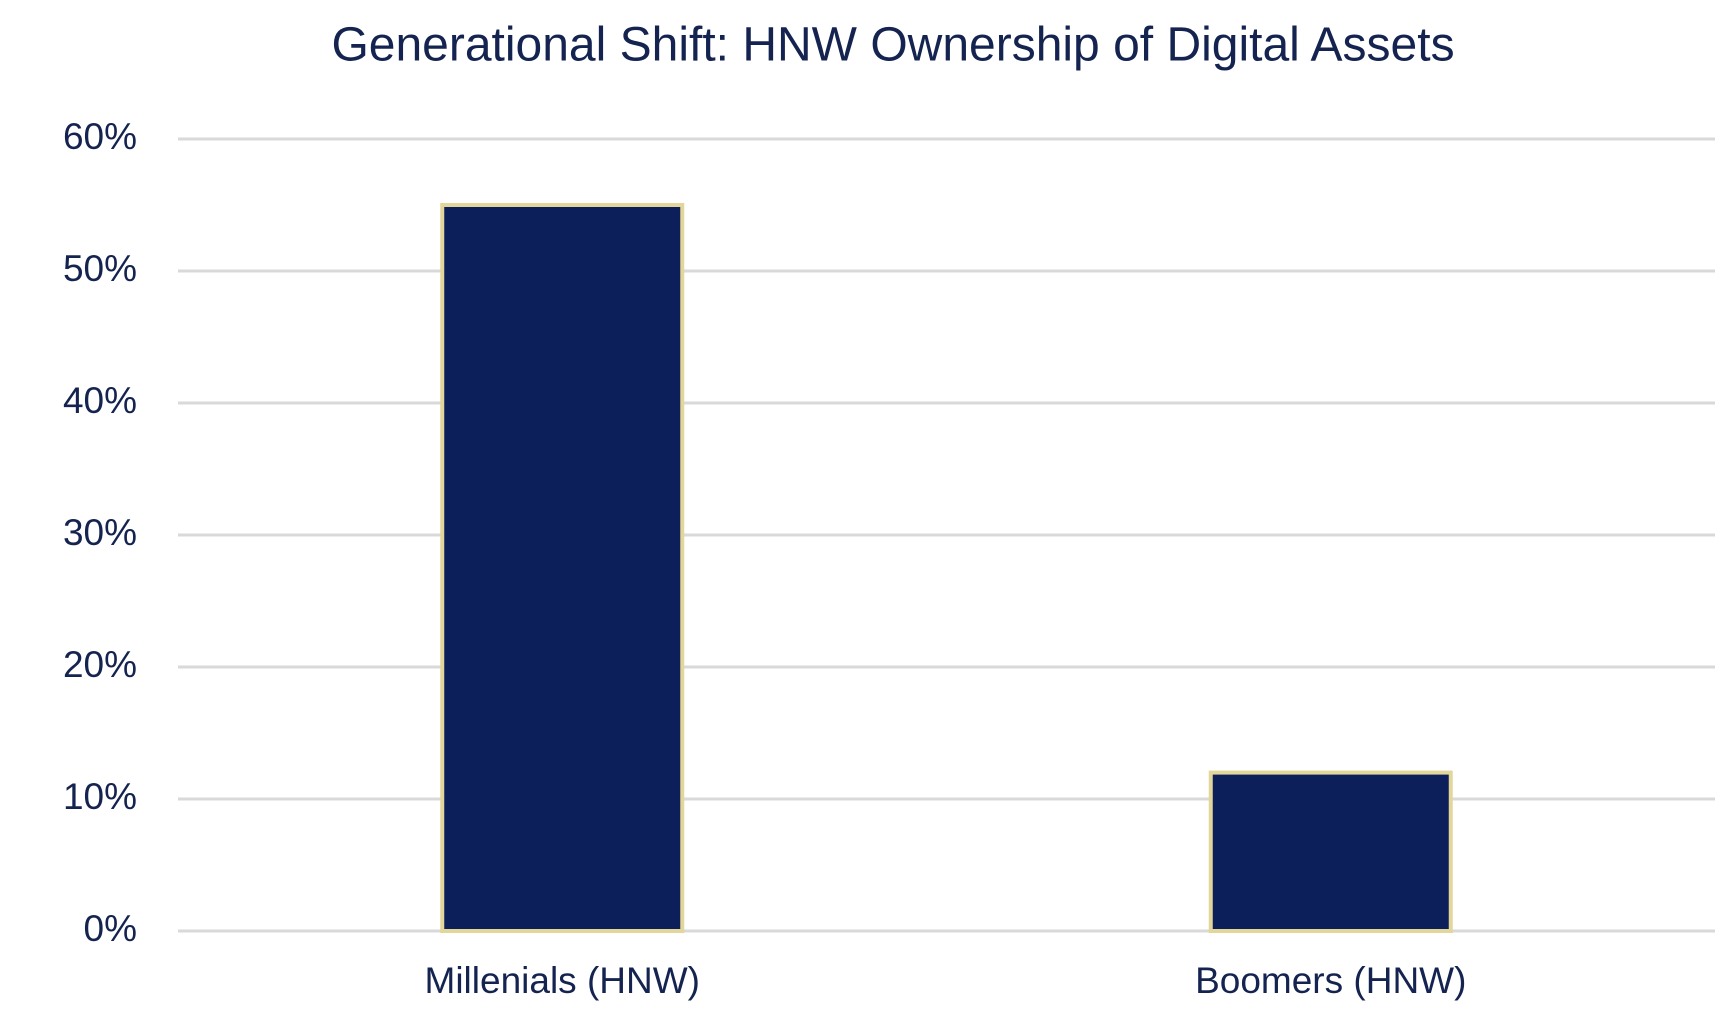 The height and width of the screenshot is (1034, 1724). Describe the element at coordinates (100, 268) in the screenshot. I see `y-tick-label: 50%` at that location.